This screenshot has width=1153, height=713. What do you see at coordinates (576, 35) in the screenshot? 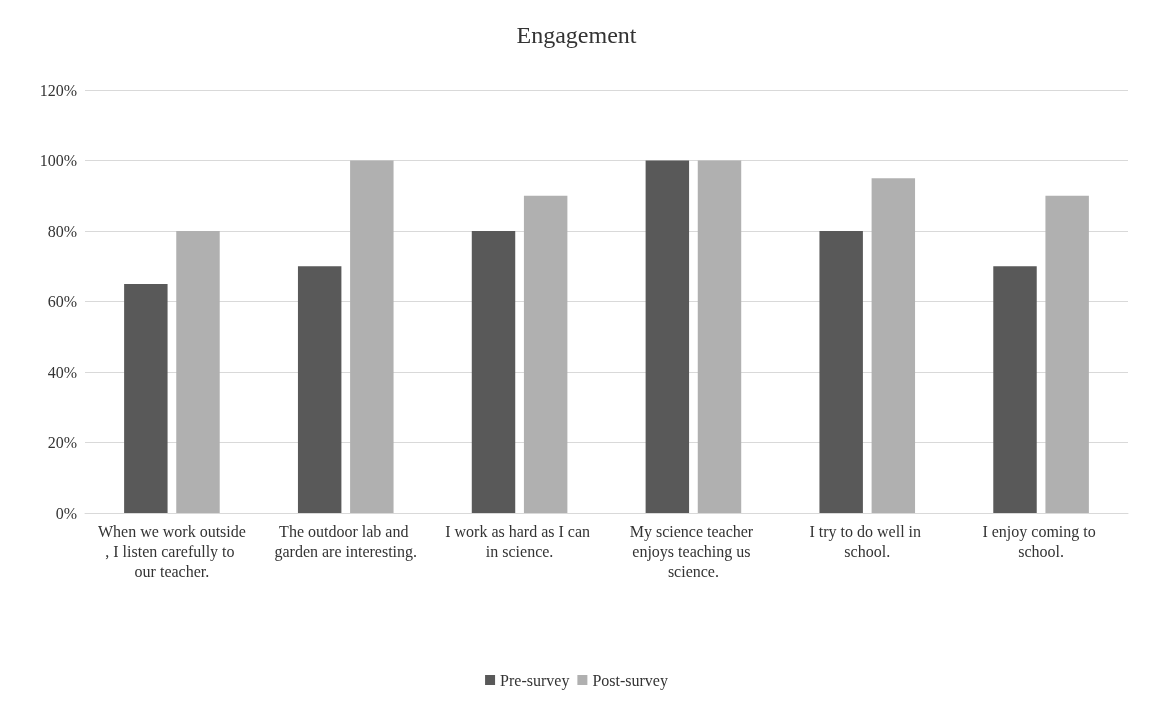
I see `chart-title: Engagement` at bounding box center [576, 35].